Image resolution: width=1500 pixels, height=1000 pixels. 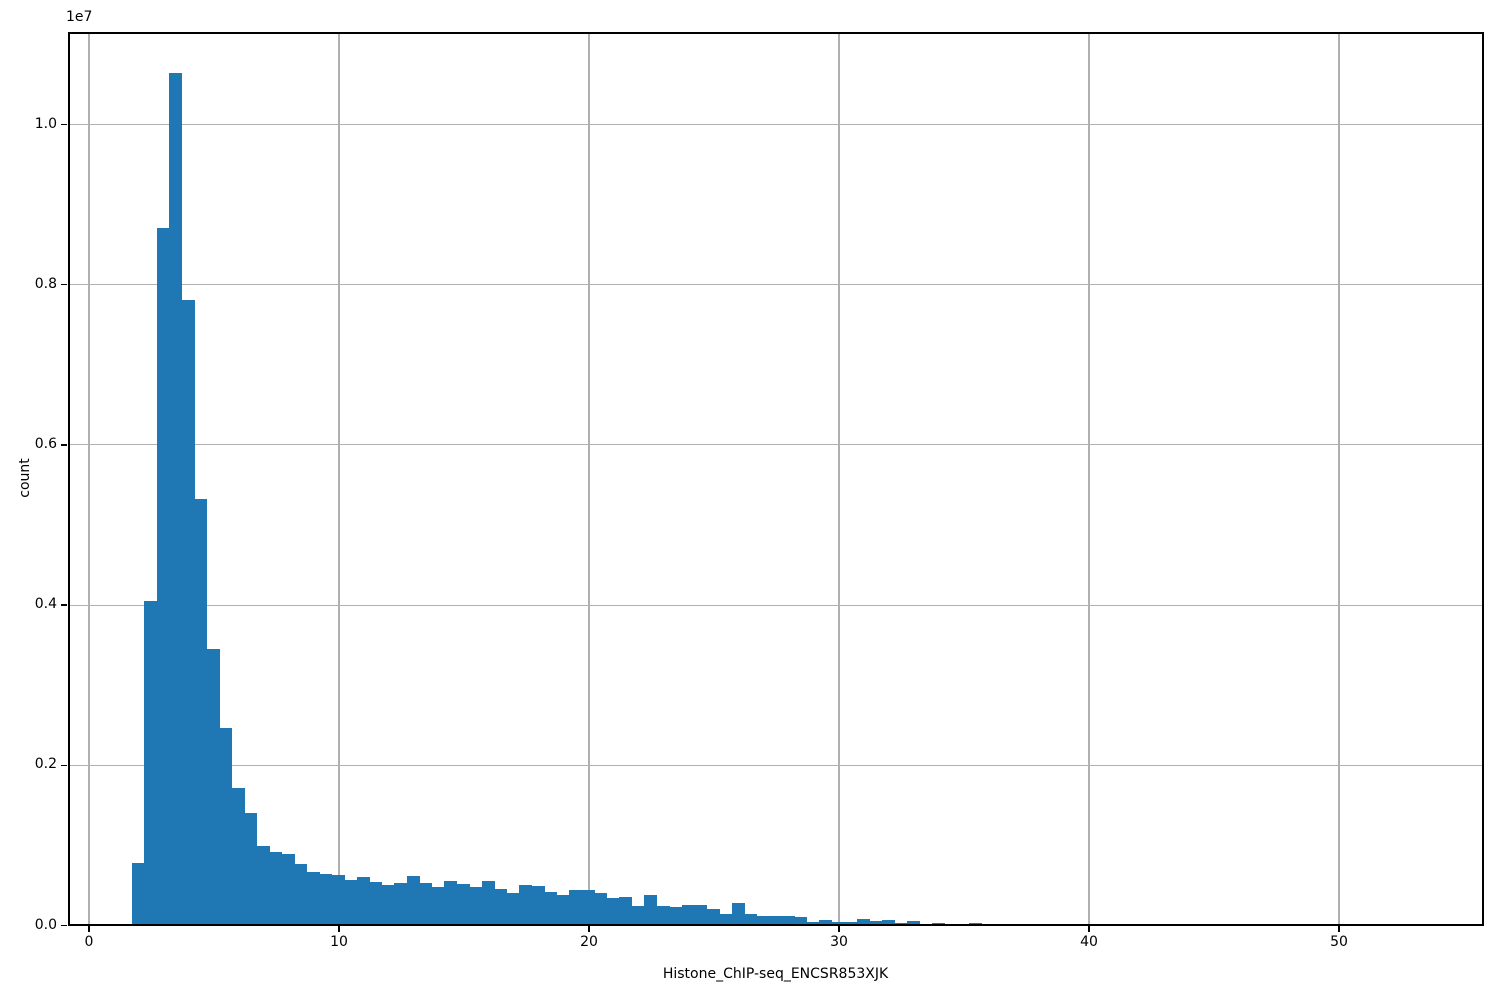 I want to click on y-axis-offset-text: 1e7, so click(x=79, y=17).